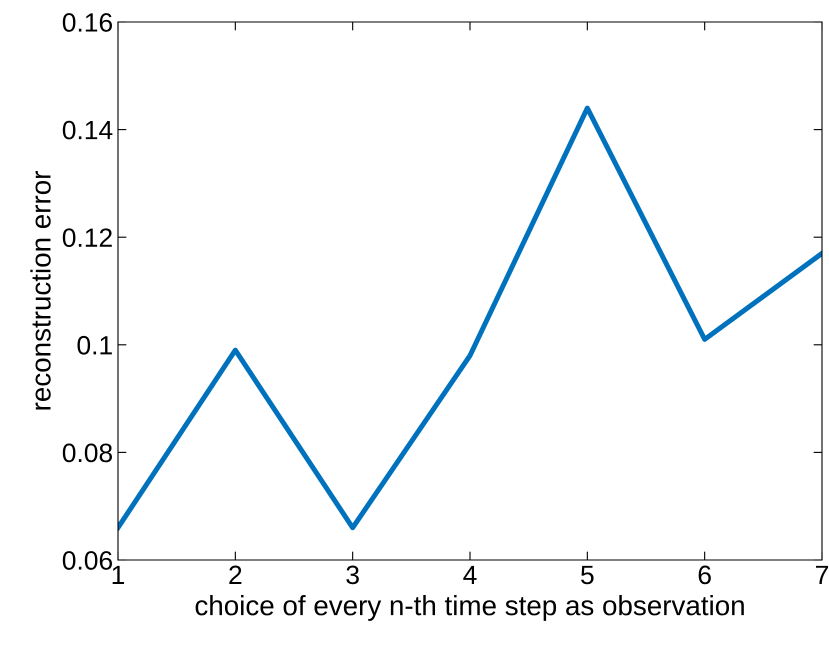 This screenshot has width=829, height=650. I want to click on x-tick-label: 7, so click(822, 575).